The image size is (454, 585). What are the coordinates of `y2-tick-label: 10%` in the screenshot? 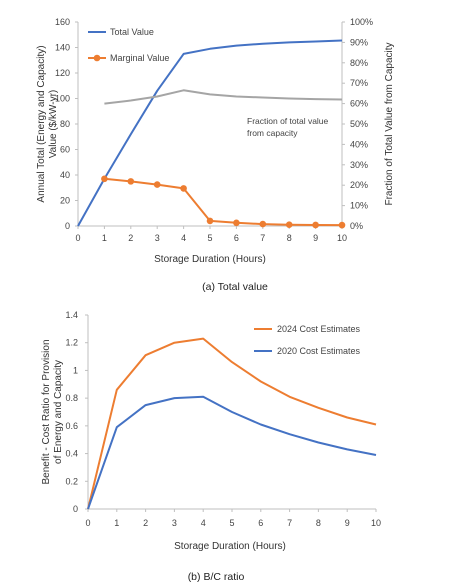 It's located at (359, 206).